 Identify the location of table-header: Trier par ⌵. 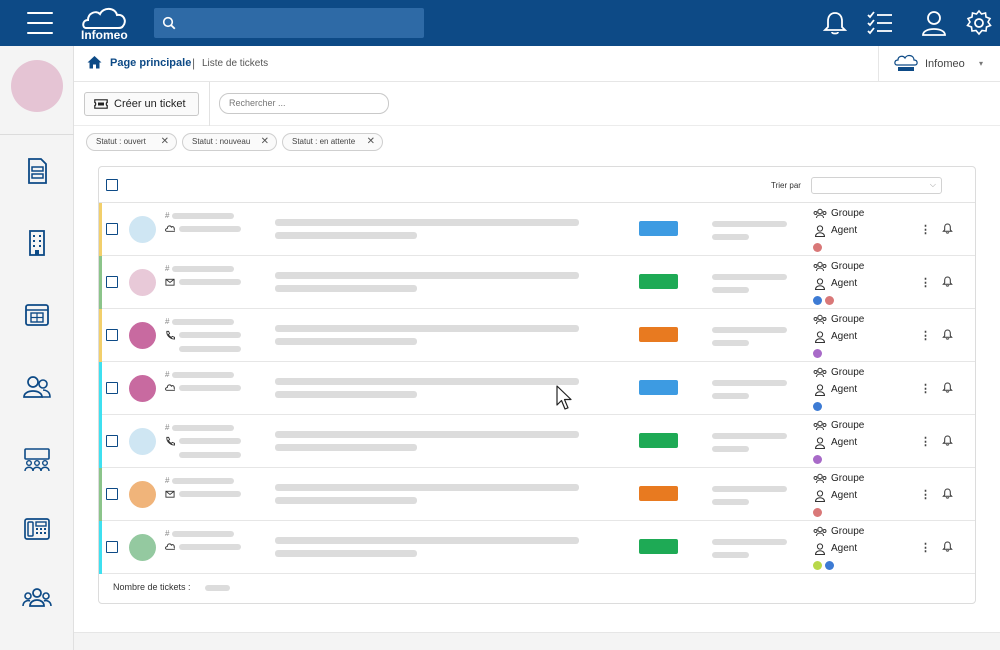
(537, 185).